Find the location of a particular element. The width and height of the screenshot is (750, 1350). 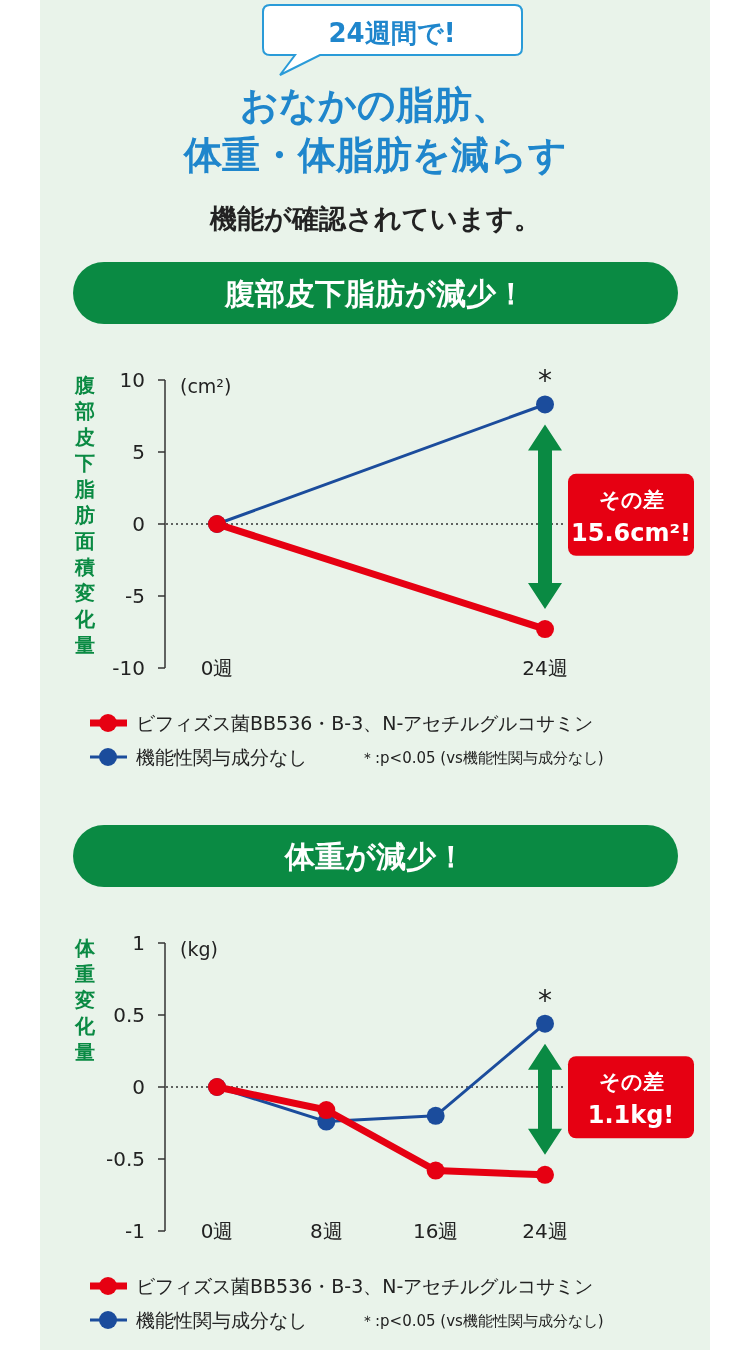

chart-title: 腹部皮下脂肪が減少！ is located at coordinates (374, 293).